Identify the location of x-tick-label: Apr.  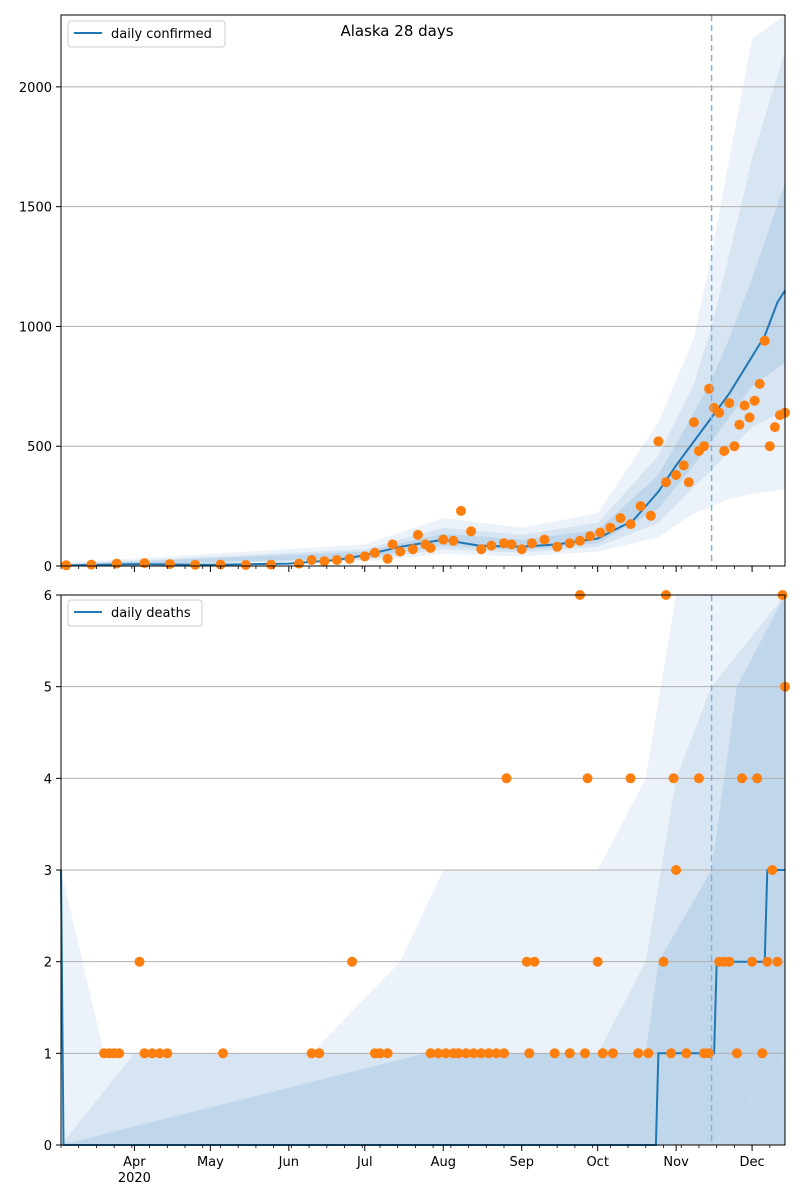
(134, 1162).